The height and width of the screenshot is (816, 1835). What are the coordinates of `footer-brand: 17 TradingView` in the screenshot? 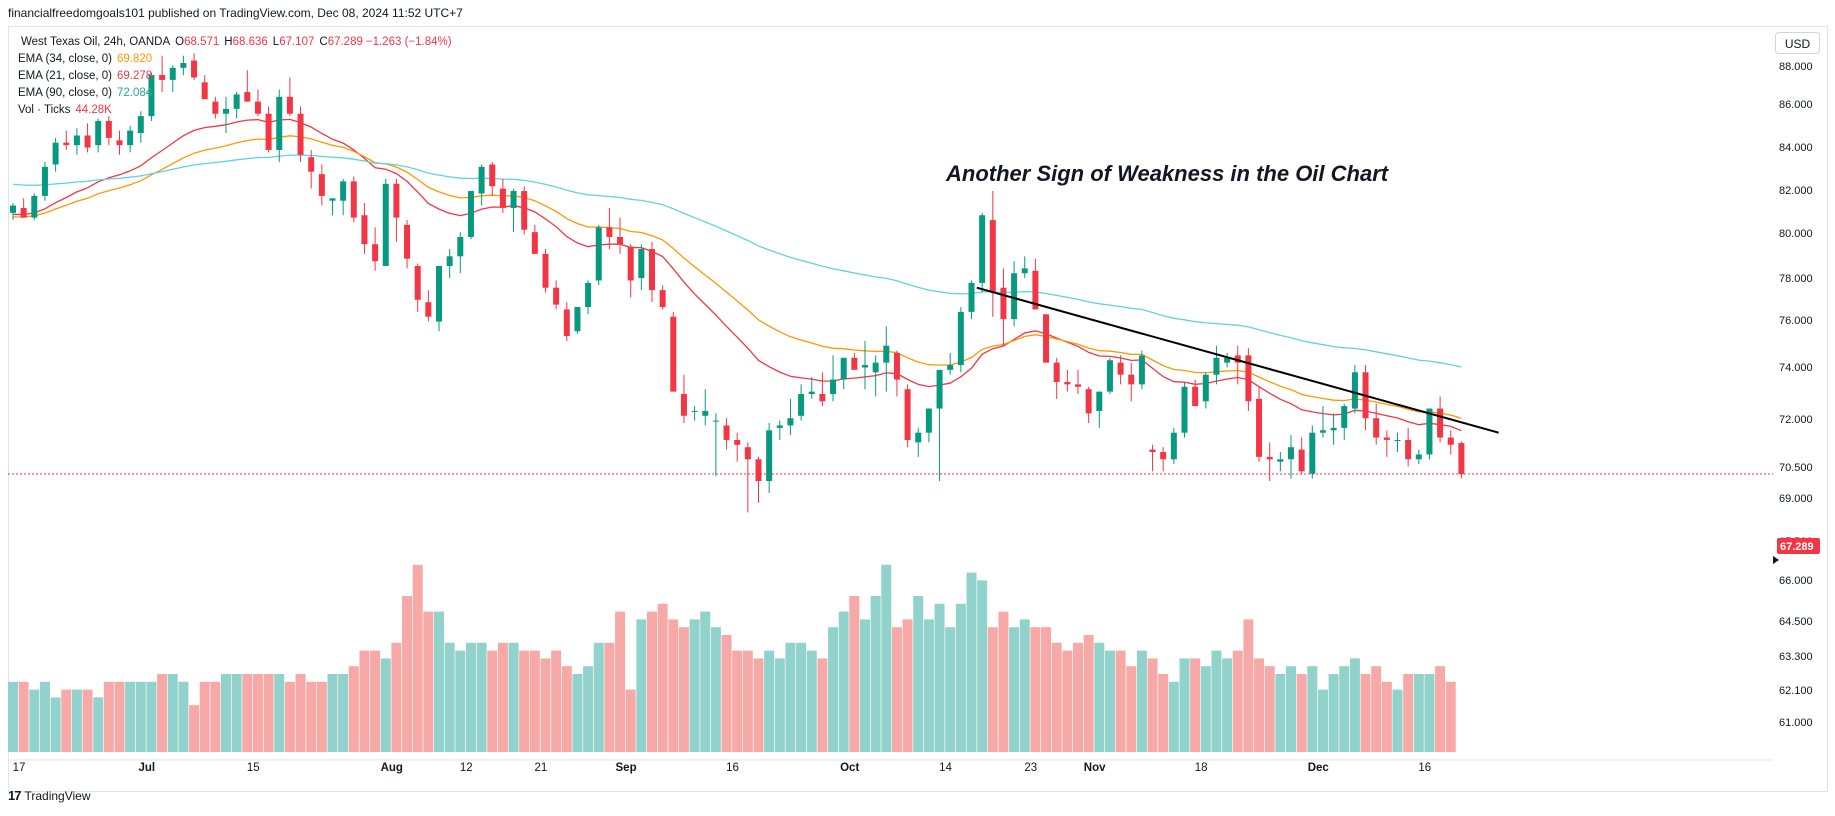 It's located at (49, 795).